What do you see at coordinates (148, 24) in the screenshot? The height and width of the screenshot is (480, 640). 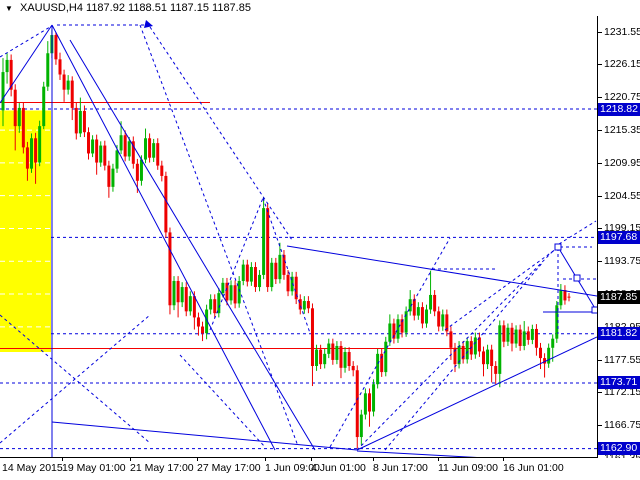 I see `arrowhead-icon` at bounding box center [148, 24].